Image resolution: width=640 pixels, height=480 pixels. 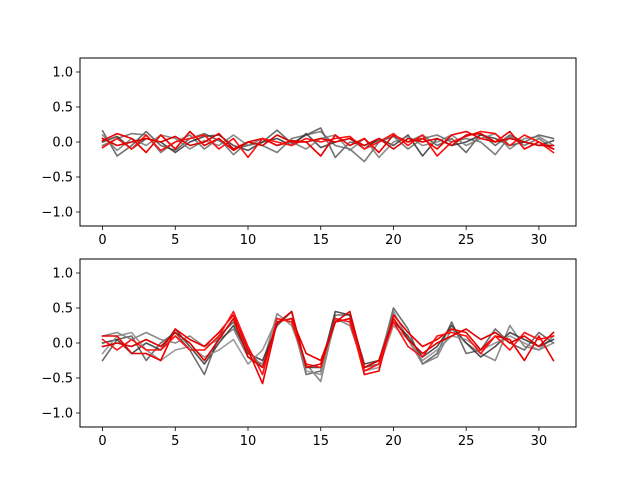 I want to click on top-ytick-label: −1.0, so click(x=57, y=213).